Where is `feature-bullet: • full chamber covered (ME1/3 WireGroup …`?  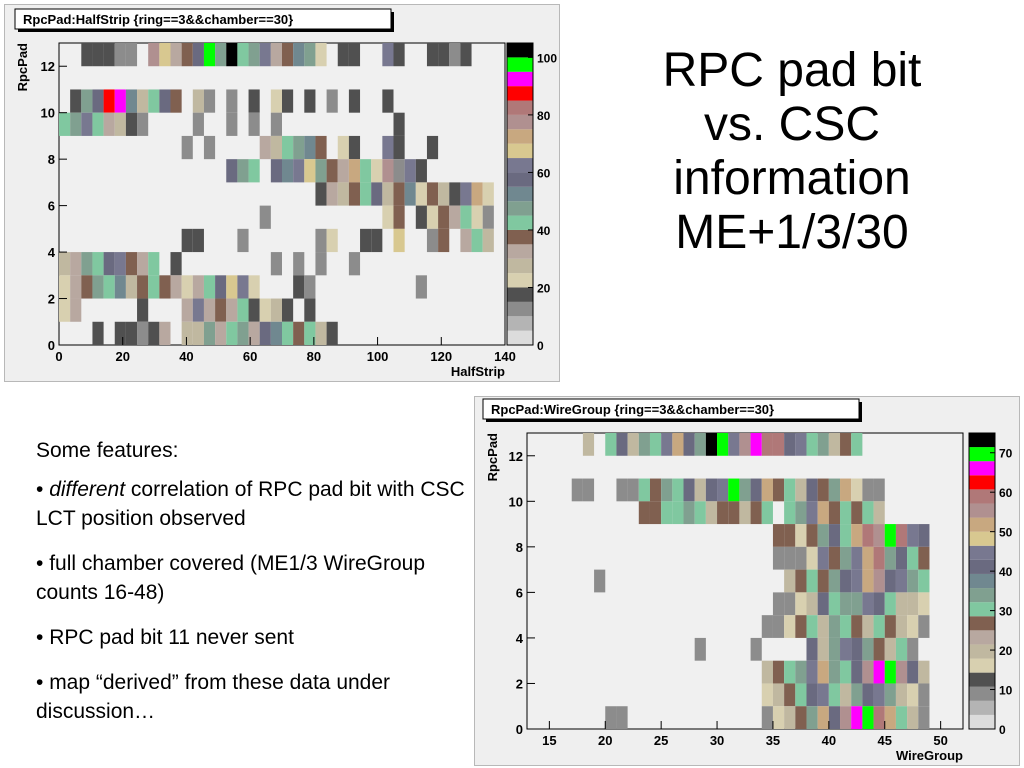
feature-bullet: • full chamber covered (ME1/3 WireGroup … is located at coordinates (254, 578).